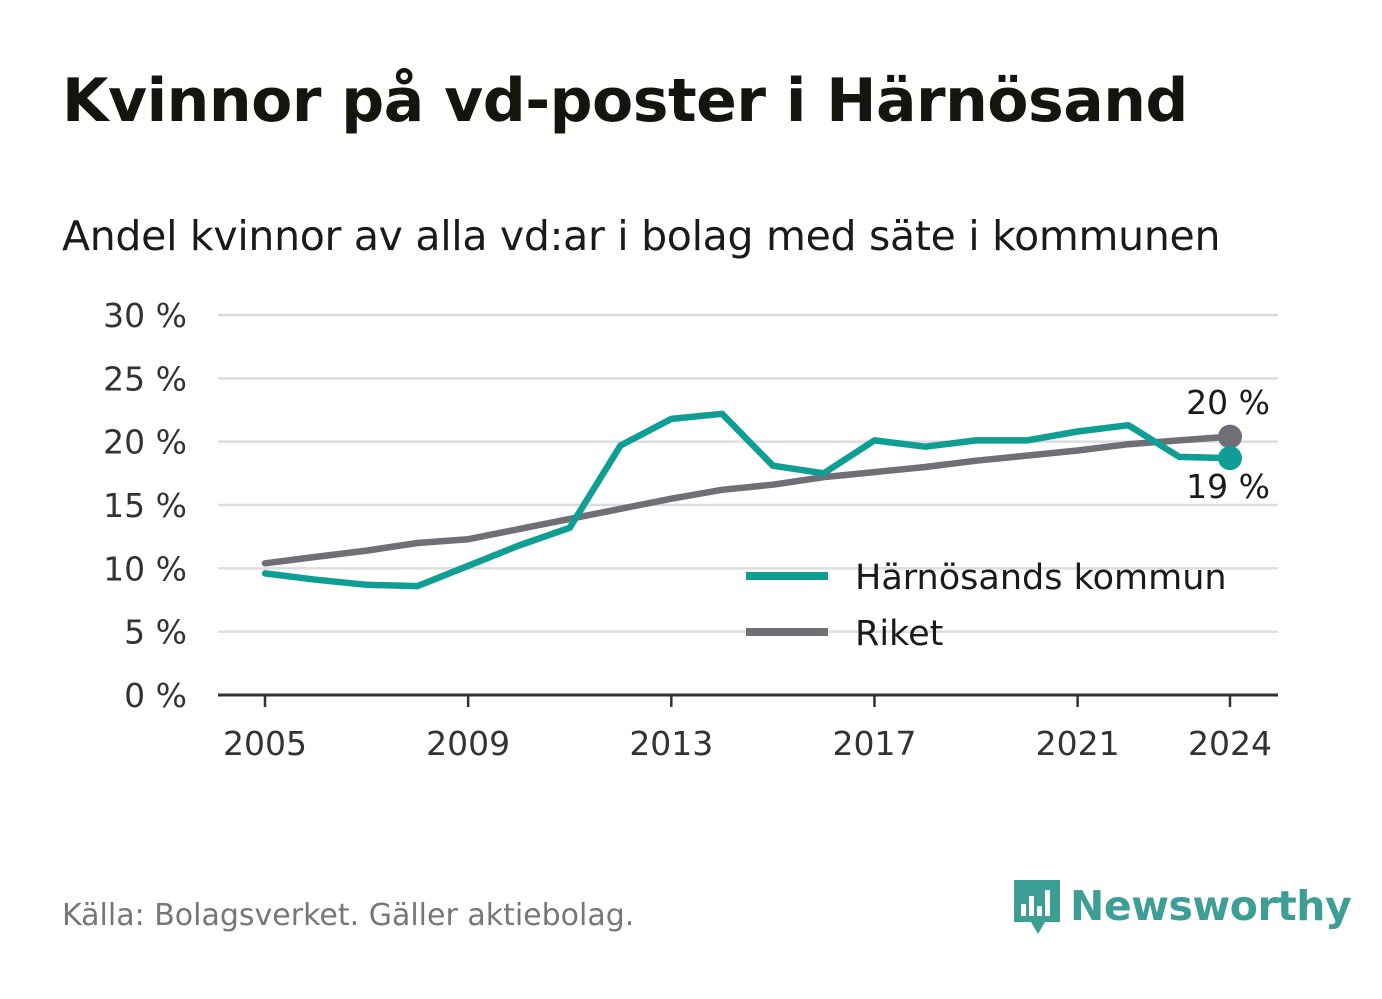 The width and height of the screenshot is (1382, 999). I want to click on brand-name: Newsworthy, so click(1211, 906).